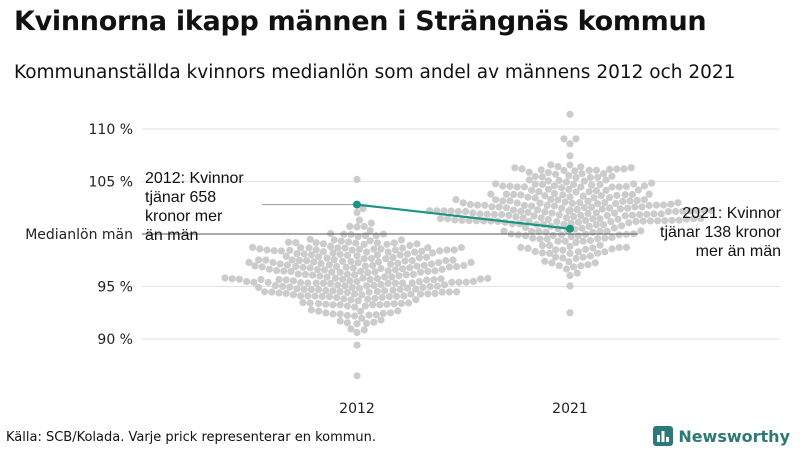 The image size is (800, 450). Describe the element at coordinates (570, 409) in the screenshot. I see `x-tick-label-2021: 2021` at that location.